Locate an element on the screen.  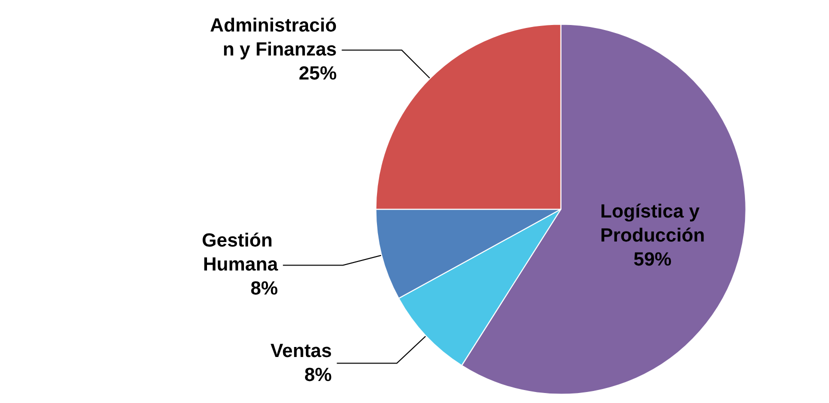
data-label: 59% is located at coordinates (653, 259).